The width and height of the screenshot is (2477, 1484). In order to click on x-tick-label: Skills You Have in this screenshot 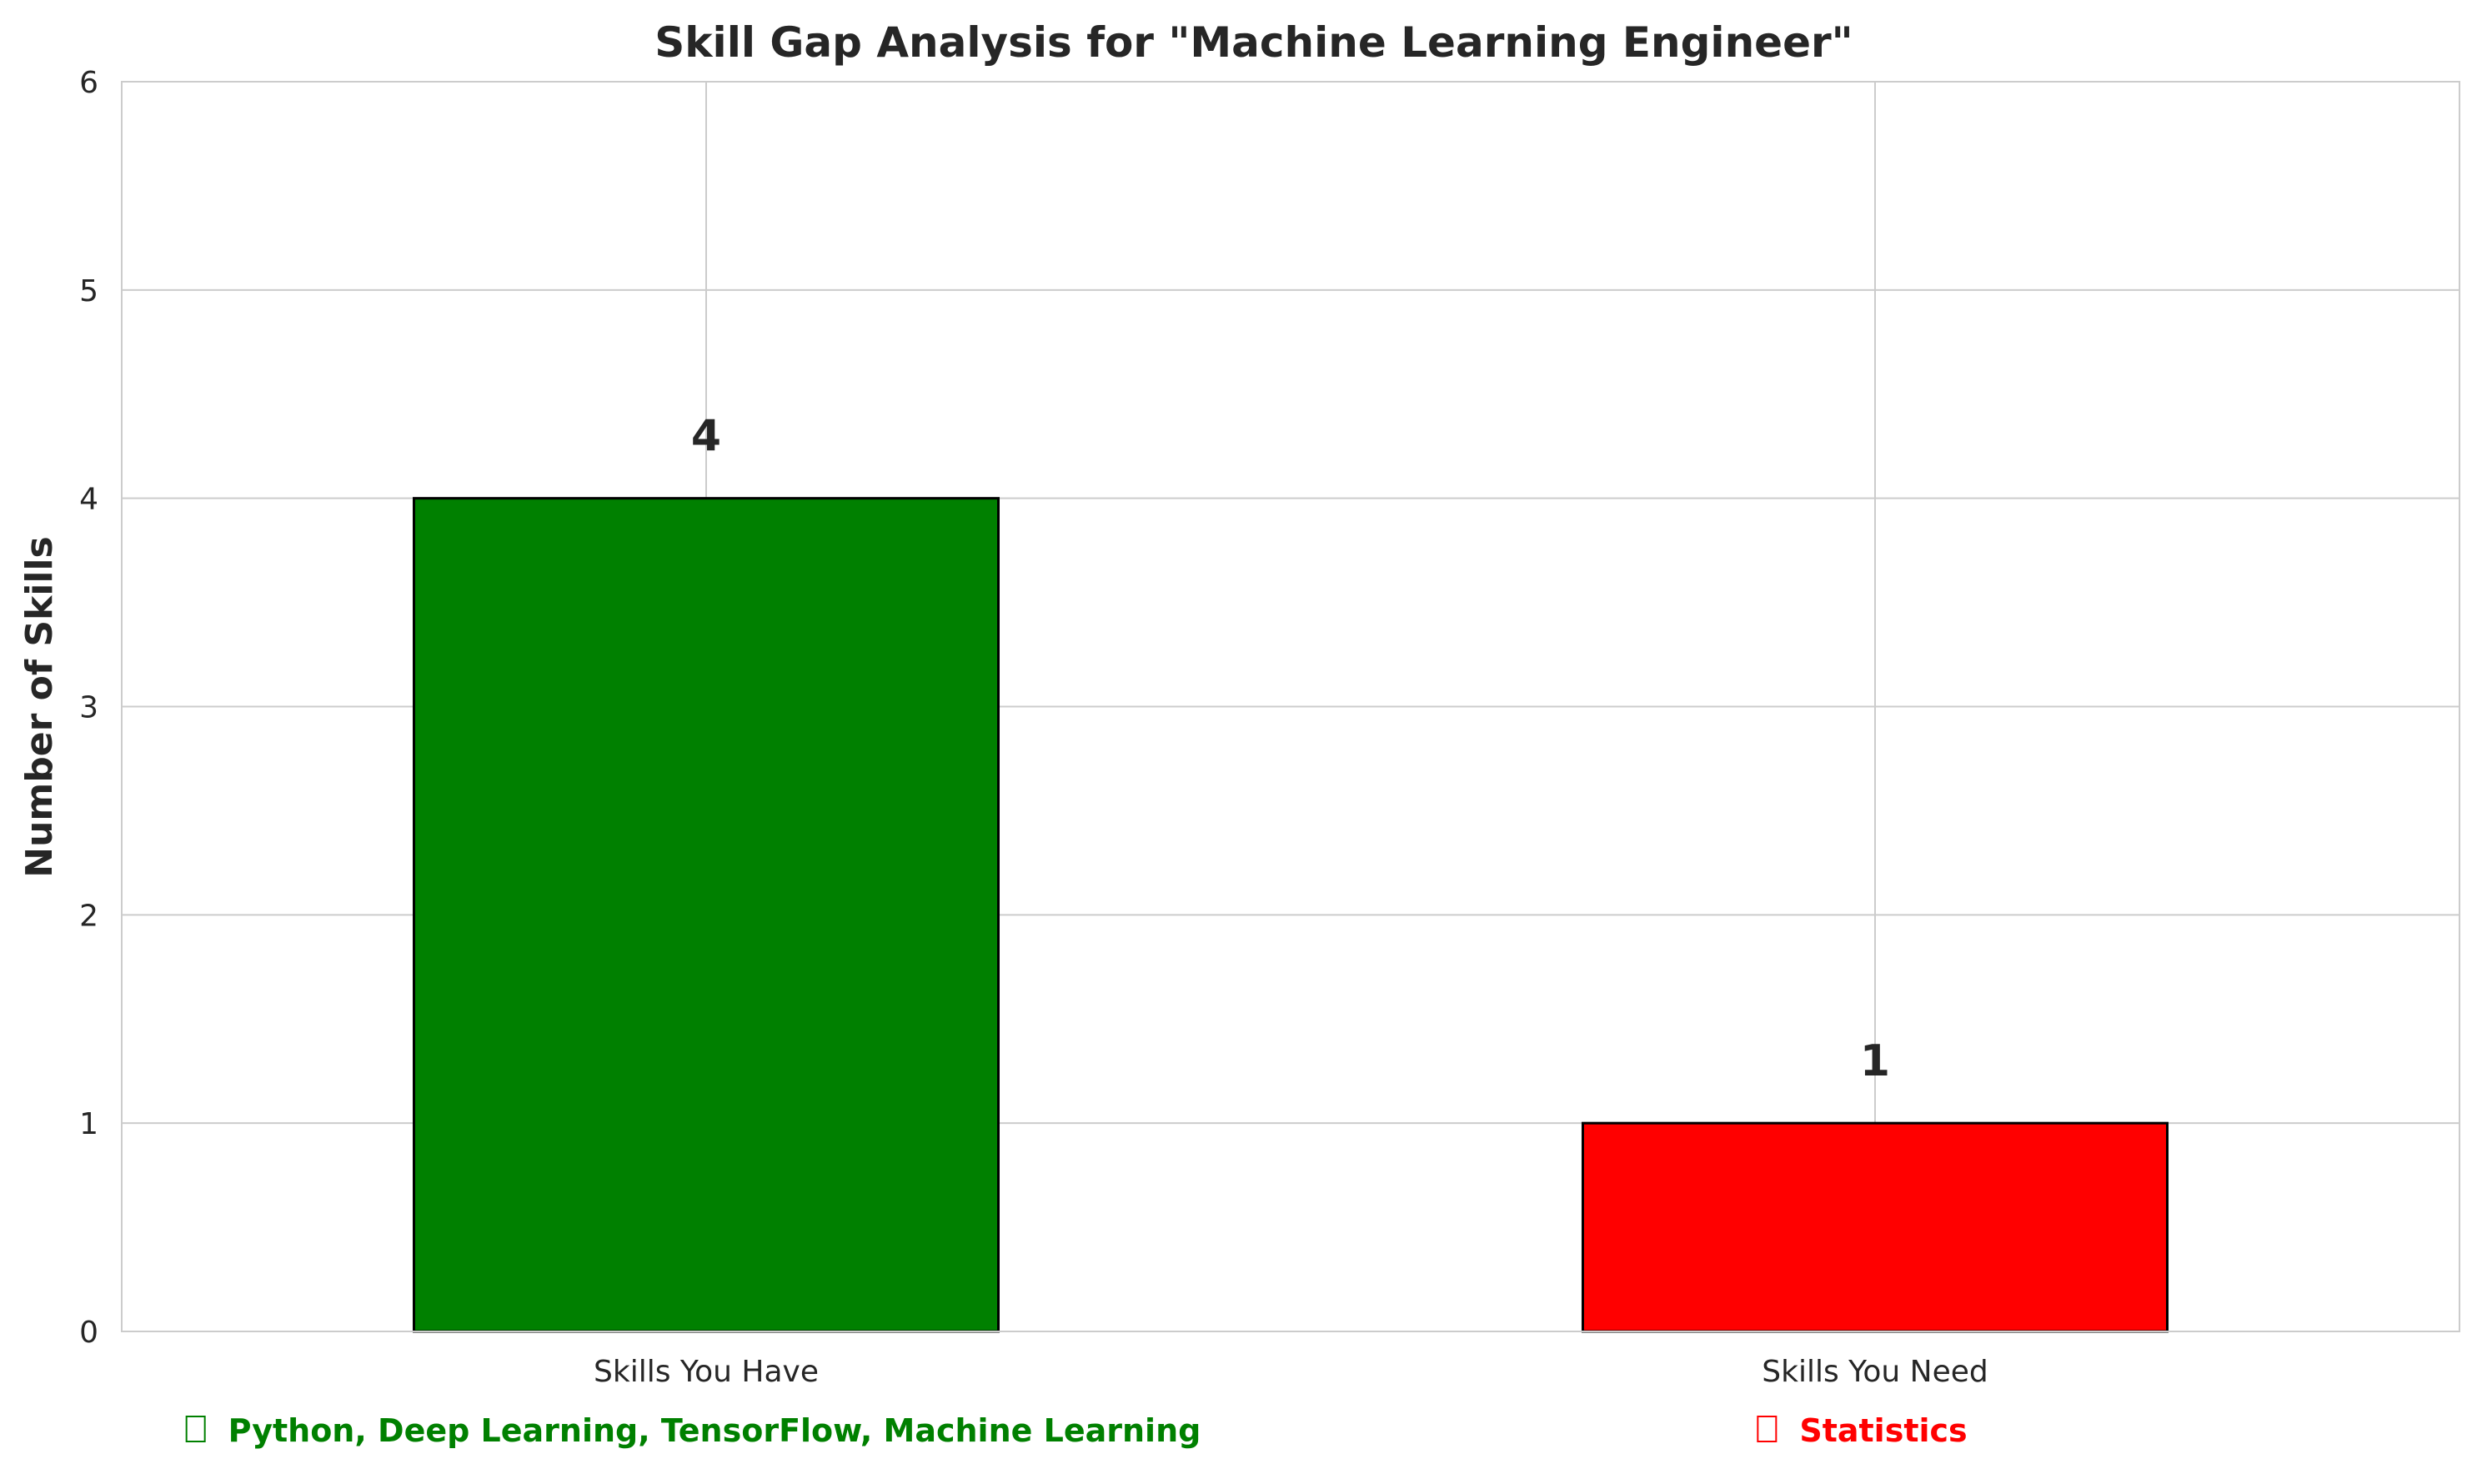, I will do `click(706, 1372)`.